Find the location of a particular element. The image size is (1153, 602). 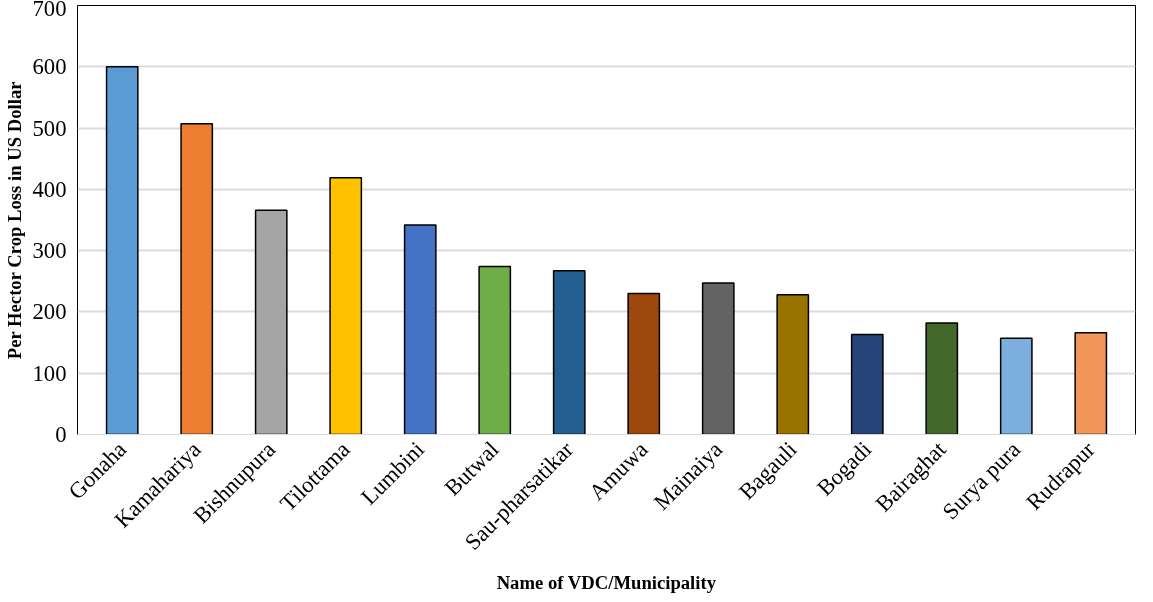

y-tick-label: 200 is located at coordinates (49, 312).